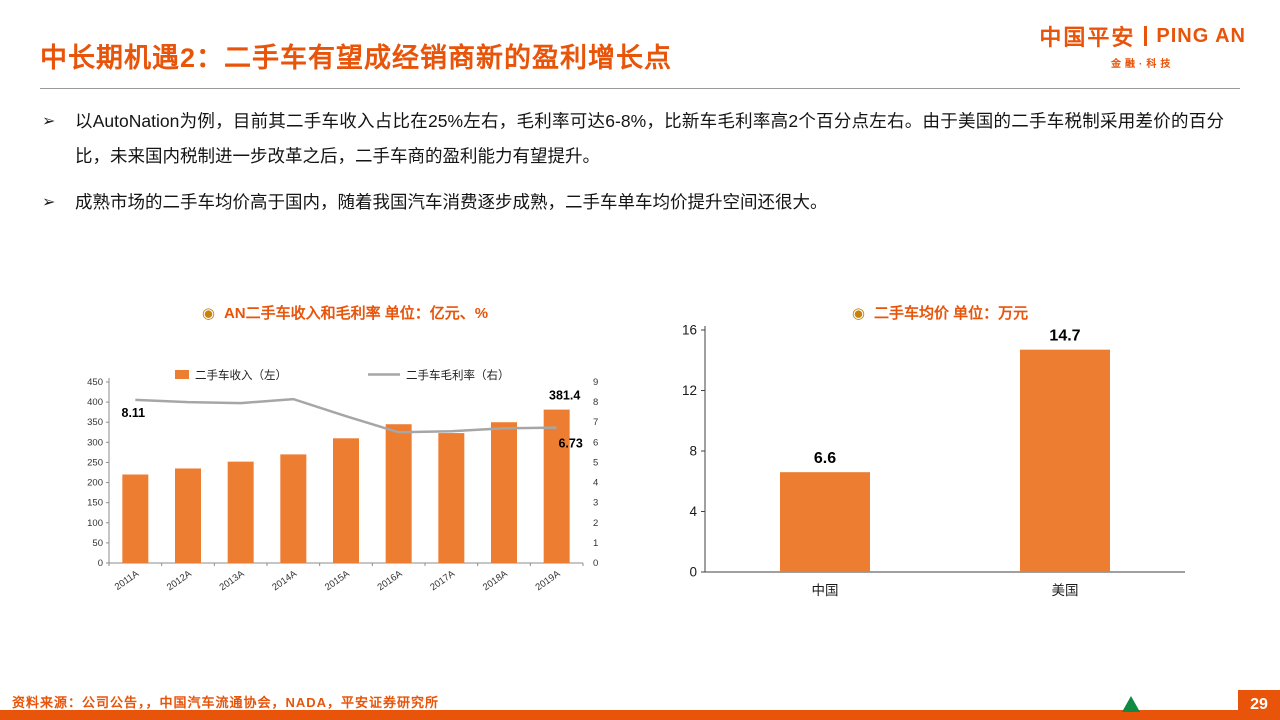  What do you see at coordinates (689, 330) in the screenshot?
I see `axis-label: 16` at bounding box center [689, 330].